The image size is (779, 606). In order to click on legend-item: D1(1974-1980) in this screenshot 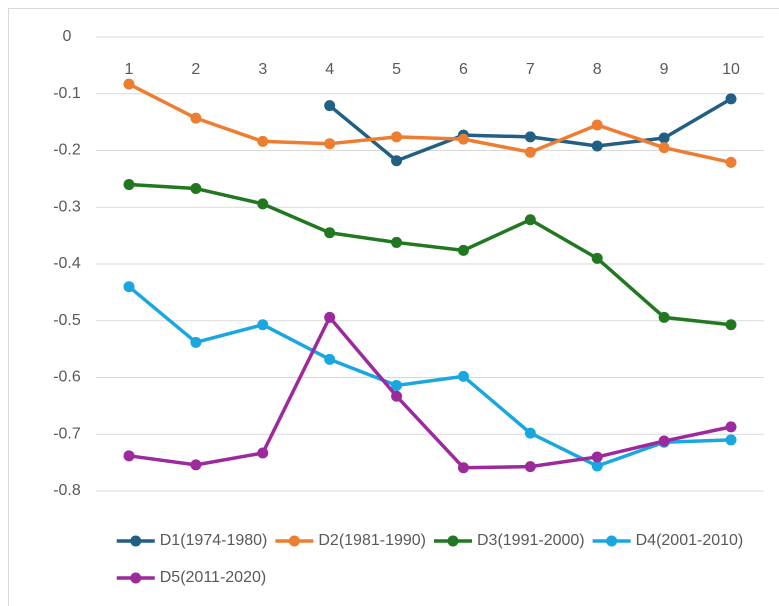, I will do `click(192, 540)`.